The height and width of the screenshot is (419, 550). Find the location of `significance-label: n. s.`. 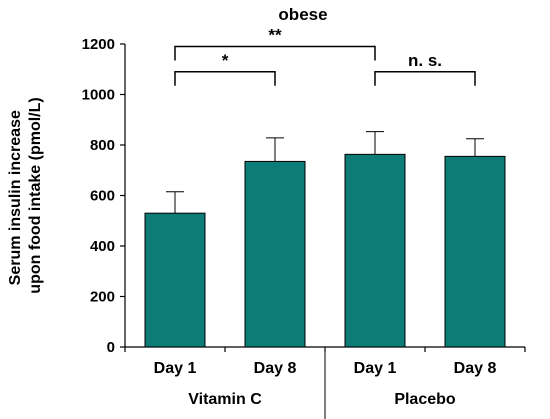

significance-label: n. s. is located at coordinates (425, 60).